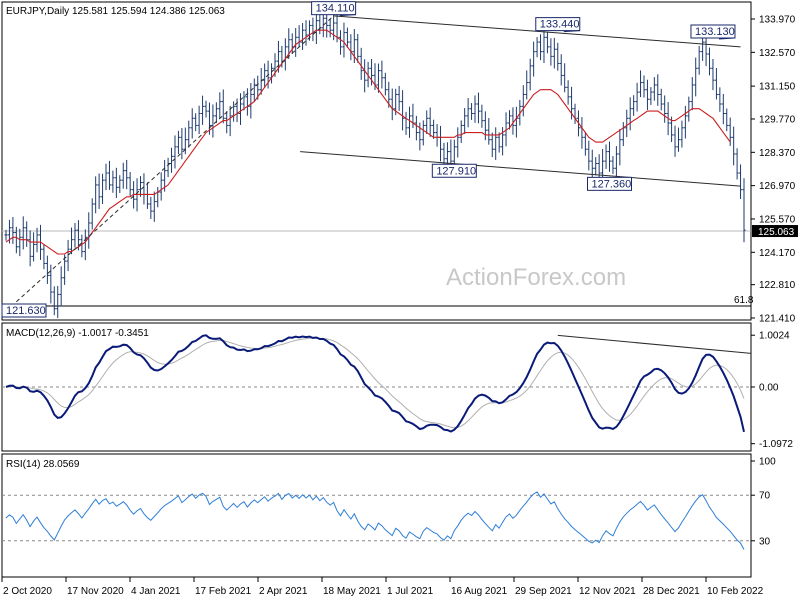 This screenshot has width=800, height=605. I want to click on annotation-high-133130: 133.130, so click(713, 32).